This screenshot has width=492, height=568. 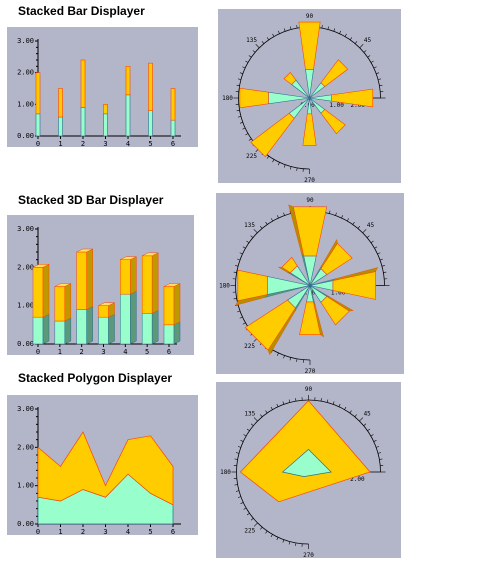 I want to click on x-tick-label: 1, so click(x=60, y=143).